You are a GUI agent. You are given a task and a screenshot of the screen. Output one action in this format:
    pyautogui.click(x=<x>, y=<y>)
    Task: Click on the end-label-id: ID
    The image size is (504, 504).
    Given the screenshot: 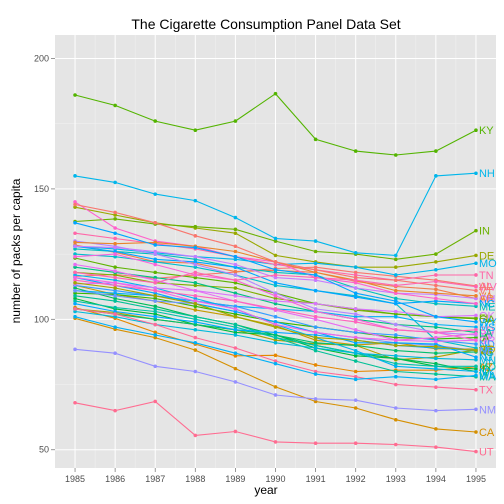 What is the action you would take?
    pyautogui.click(x=484, y=370)
    